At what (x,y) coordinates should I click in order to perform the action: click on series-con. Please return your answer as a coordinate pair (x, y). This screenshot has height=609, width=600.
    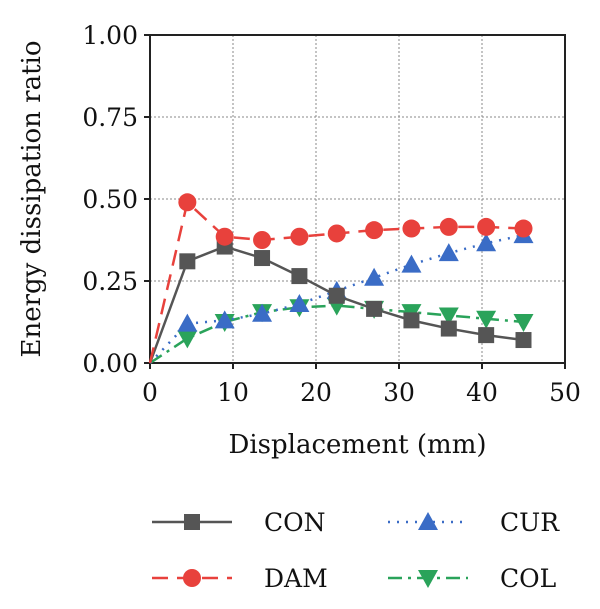
    Looking at the image, I should click on (340, 301).